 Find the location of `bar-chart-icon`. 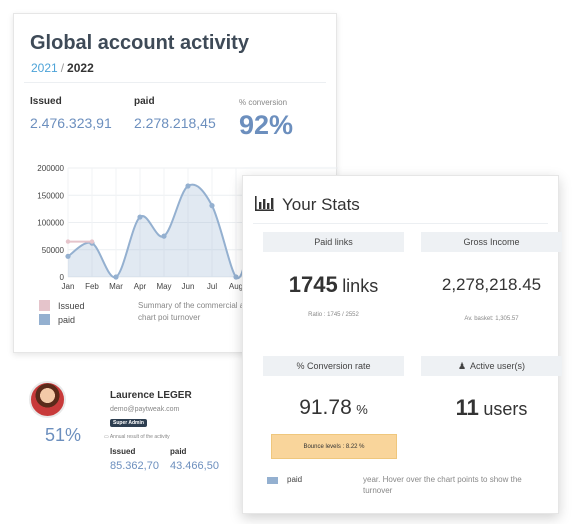

bar-chart-icon is located at coordinates (264, 203).